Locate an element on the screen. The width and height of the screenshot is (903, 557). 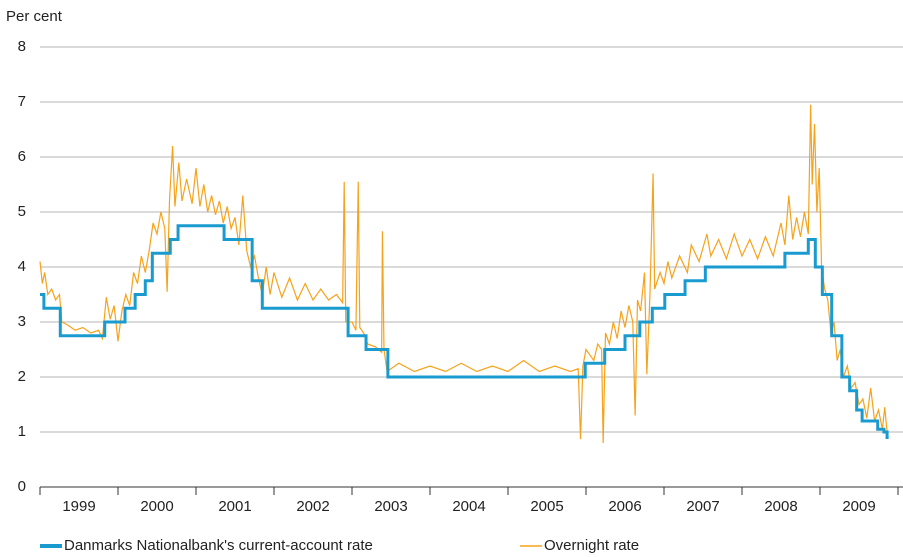
x-tick-label: 1999 is located at coordinates (78, 506).